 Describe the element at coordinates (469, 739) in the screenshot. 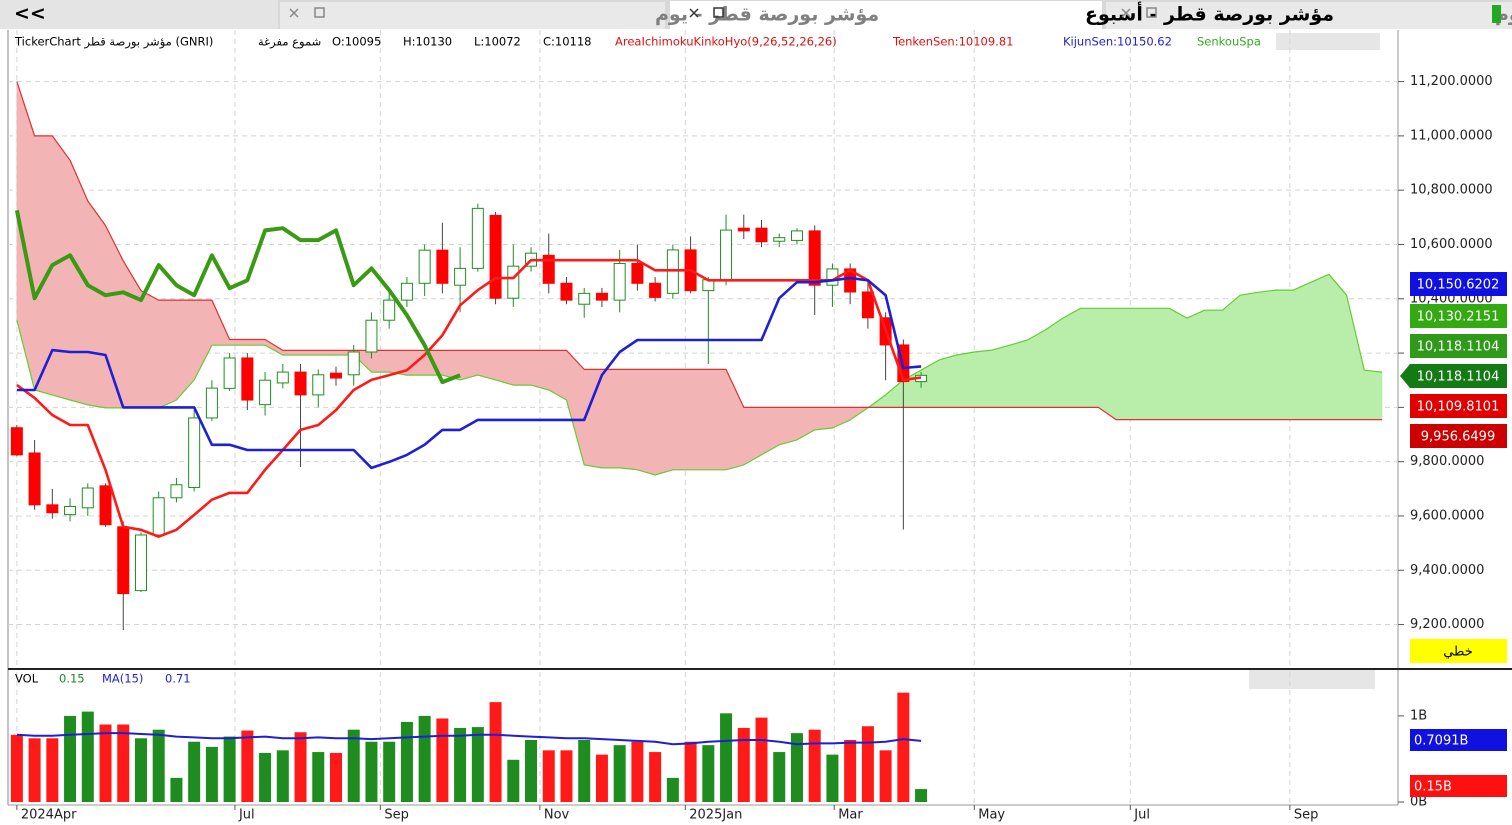

I see `moving-average-line` at that location.